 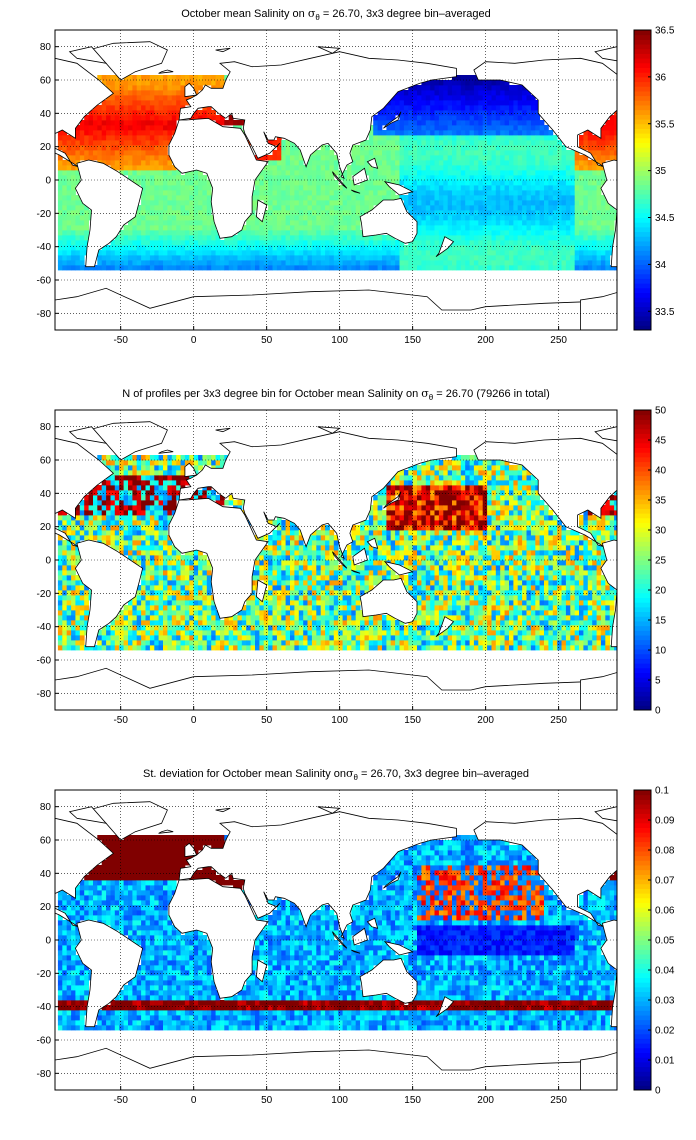 I want to click on x-tick-label: 200, so click(x=485, y=340).